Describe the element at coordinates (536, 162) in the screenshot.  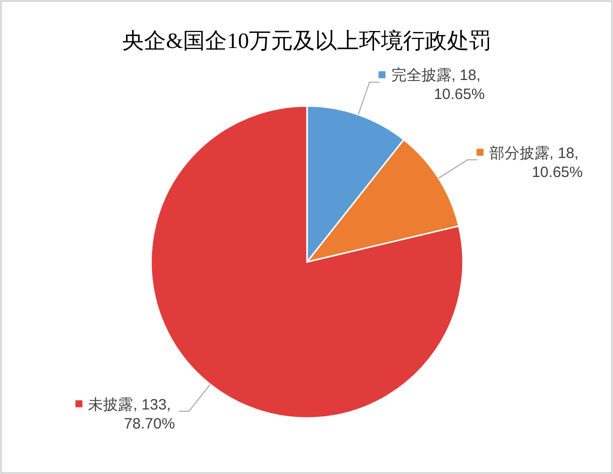
I see `legend-label: 部分披露, 18, 10.65%` at that location.